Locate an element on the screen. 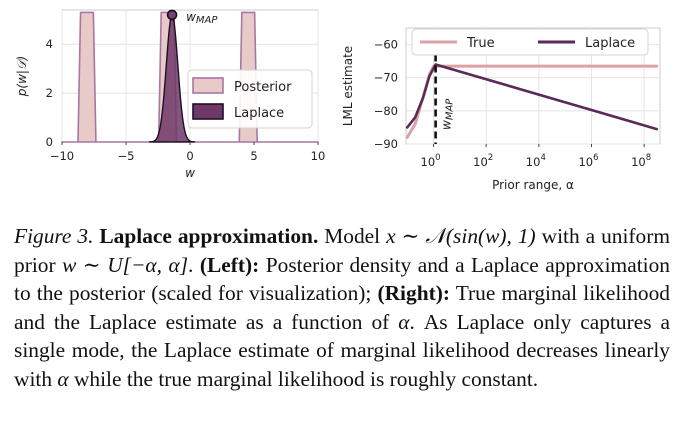  caption-math-alpha-1: α is located at coordinates (404, 321).